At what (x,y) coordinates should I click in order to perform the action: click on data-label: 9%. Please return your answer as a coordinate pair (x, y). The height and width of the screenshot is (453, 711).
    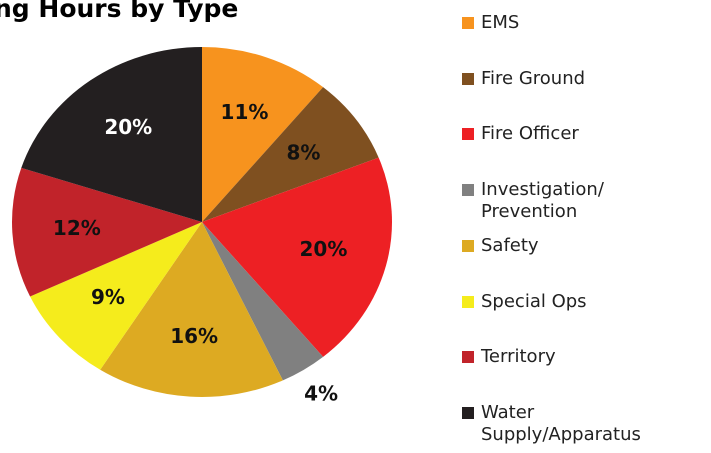
    Looking at the image, I should click on (108, 297).